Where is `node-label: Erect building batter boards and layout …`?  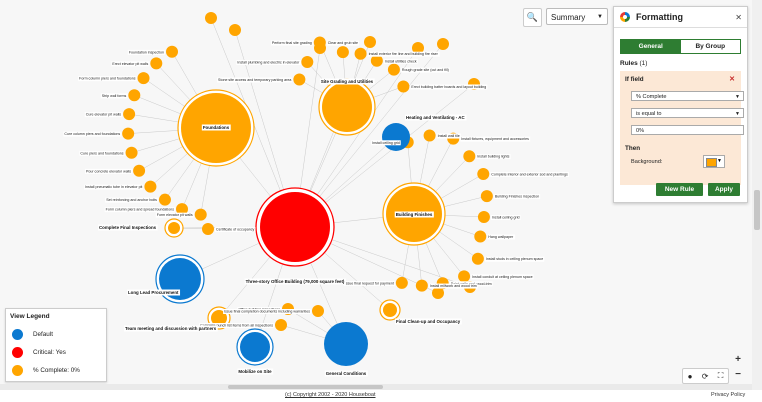 node-label: Erect building batter boards and layout … is located at coordinates (448, 87).